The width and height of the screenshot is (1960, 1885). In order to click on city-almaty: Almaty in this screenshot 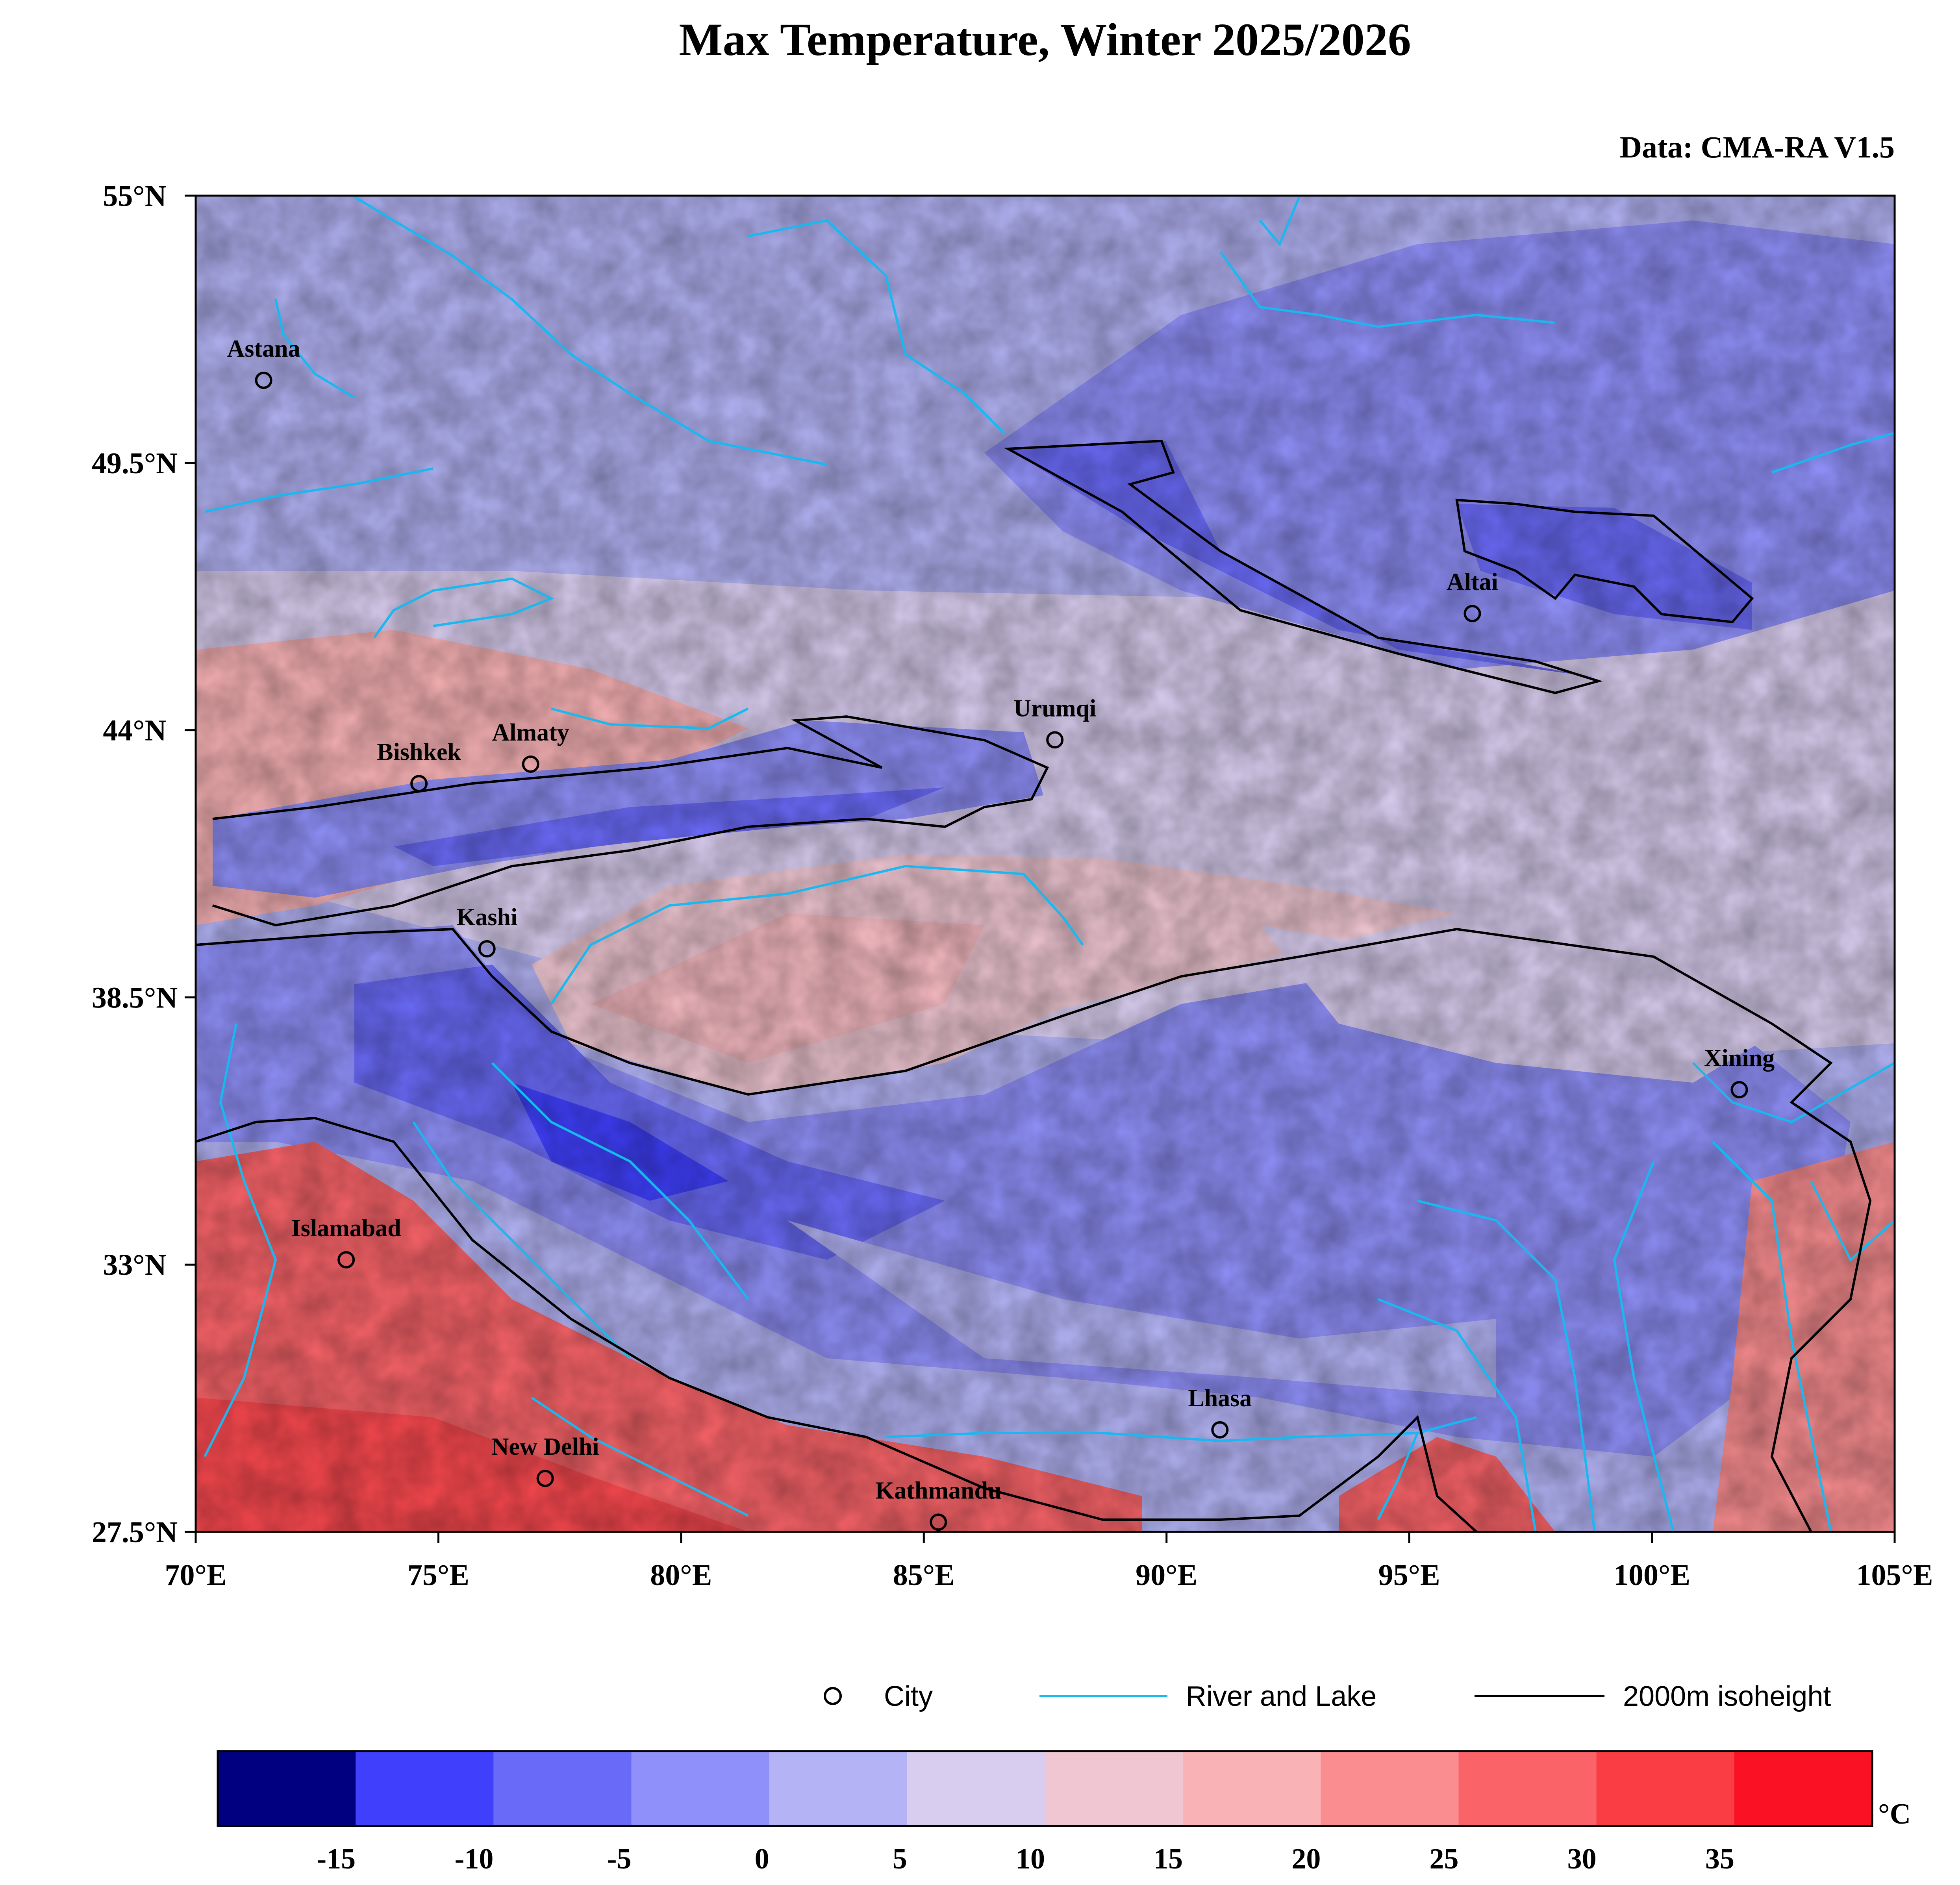, I will do `click(530, 746)`.